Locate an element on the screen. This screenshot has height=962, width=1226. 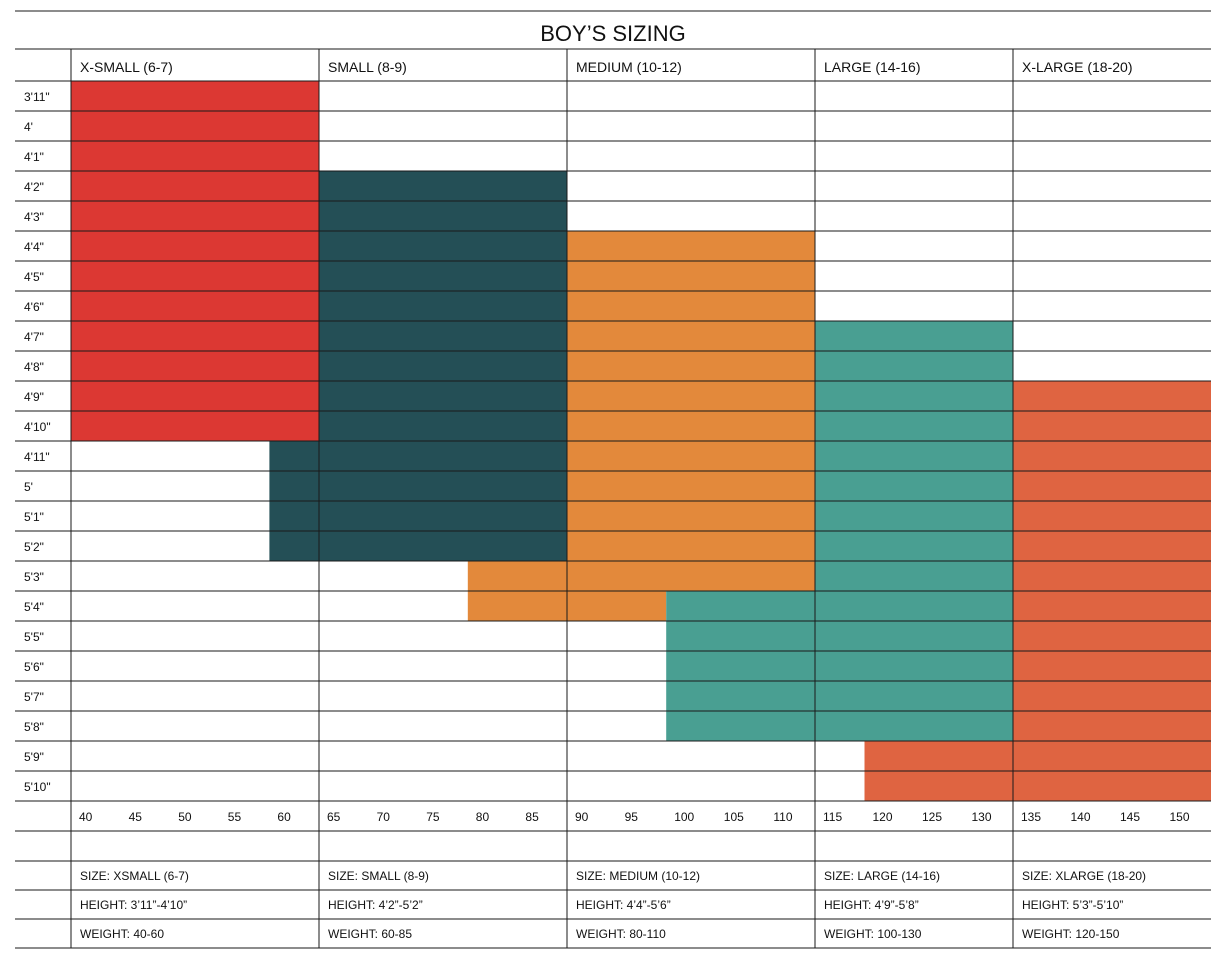
column-header: LARGE (14-16) is located at coordinates (872, 67).